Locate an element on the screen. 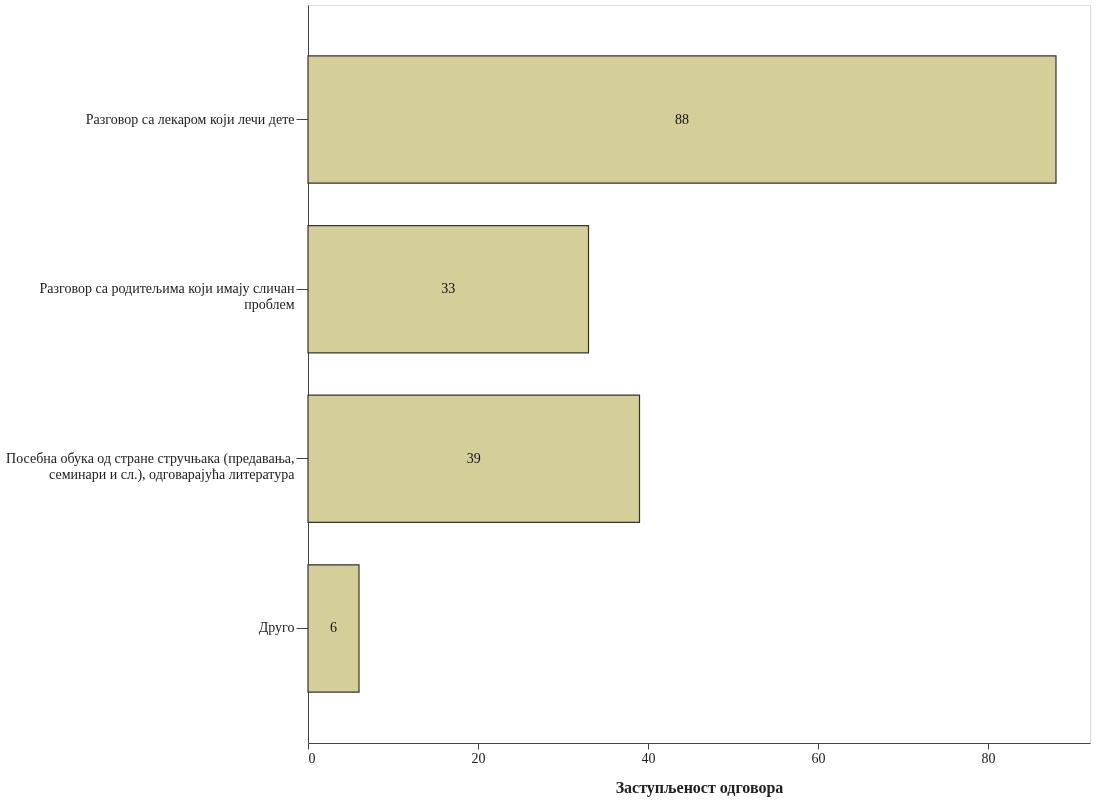 This screenshot has width=1099, height=807. data-label: 33 is located at coordinates (448, 289).